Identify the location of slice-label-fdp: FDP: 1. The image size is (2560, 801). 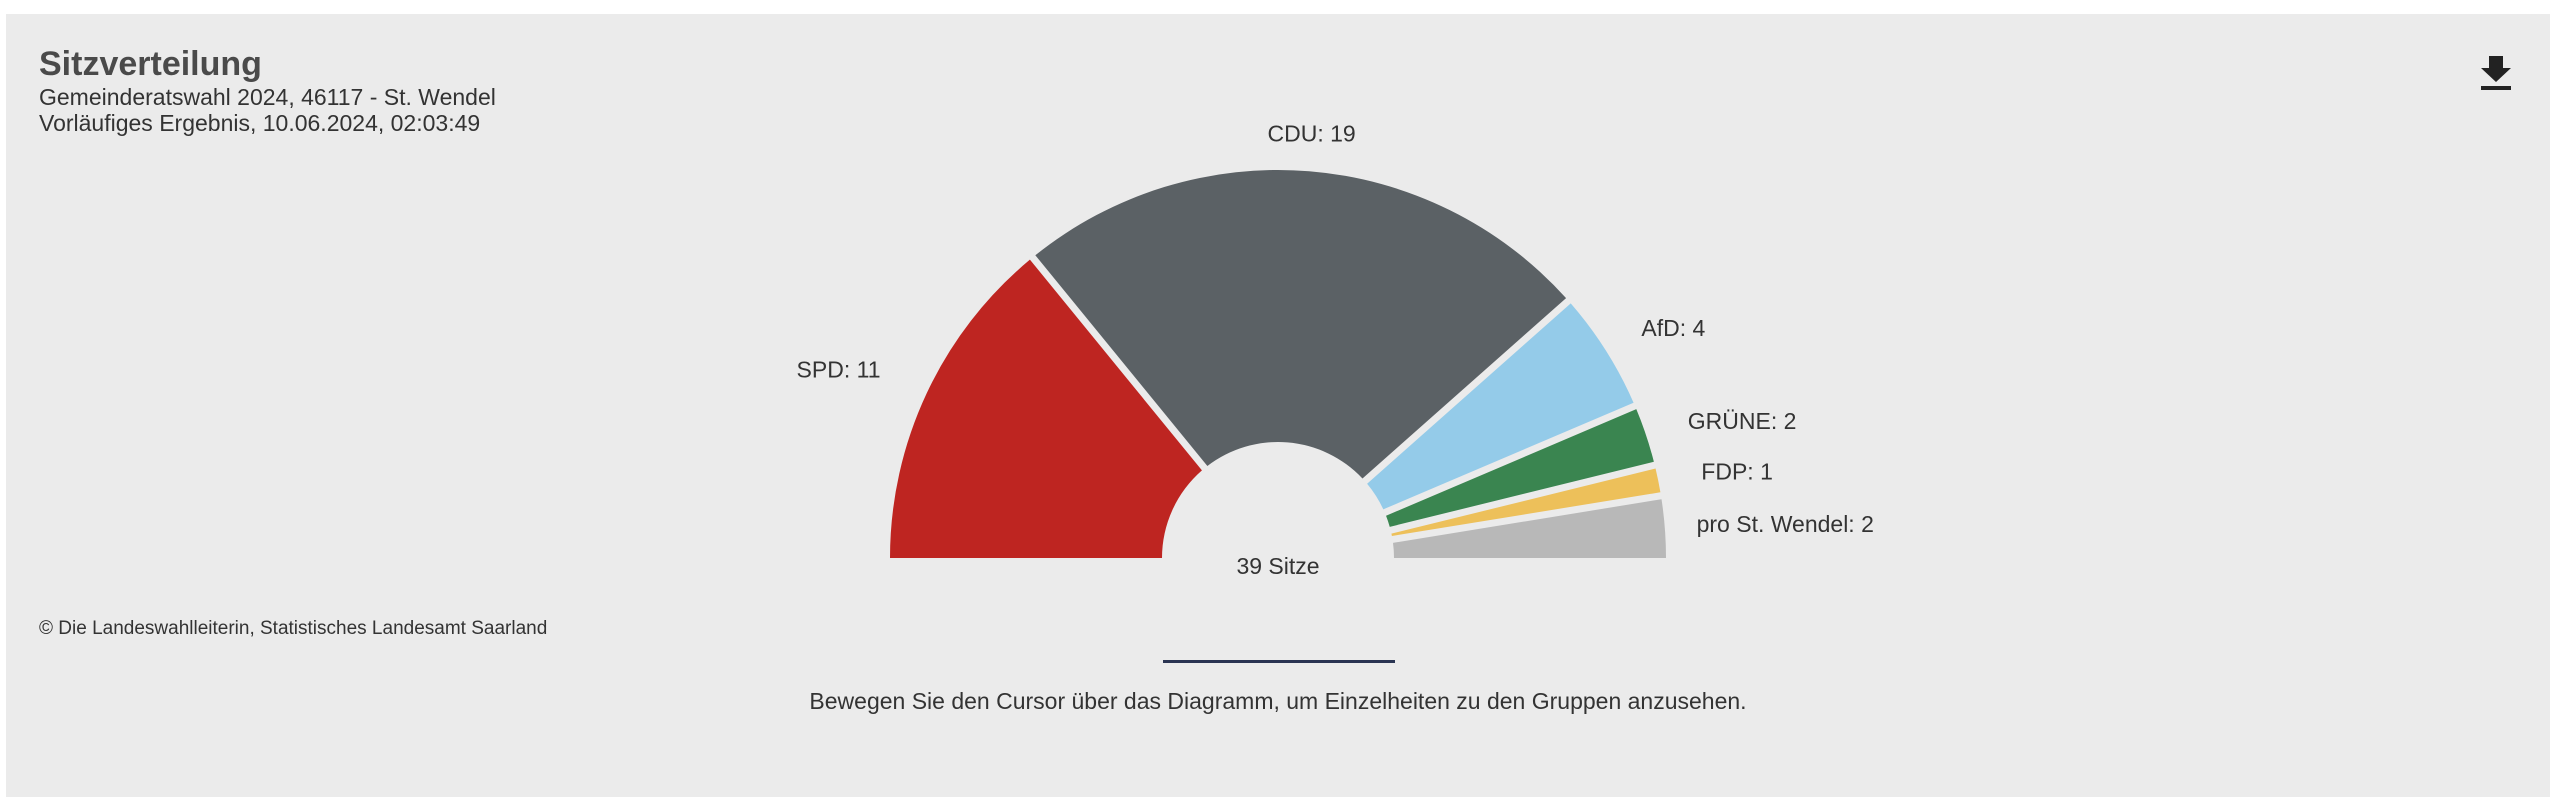
(1737, 472).